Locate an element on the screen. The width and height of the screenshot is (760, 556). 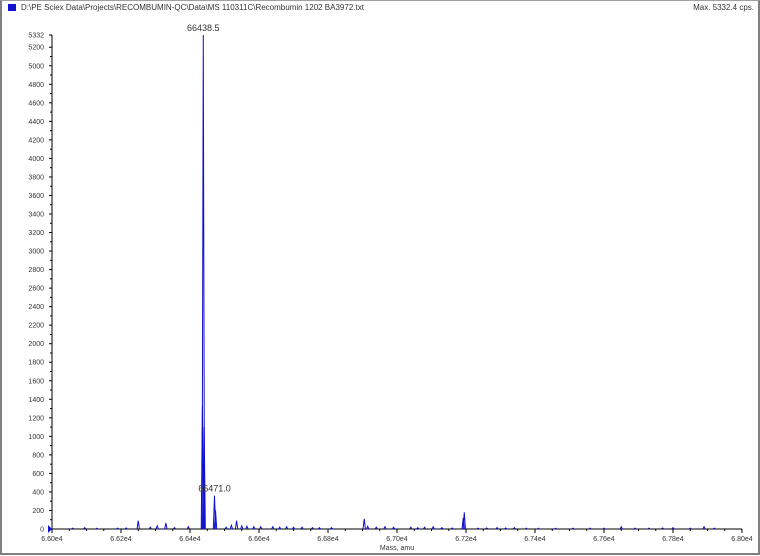
y-tick-label: 2600 is located at coordinates (36, 289).